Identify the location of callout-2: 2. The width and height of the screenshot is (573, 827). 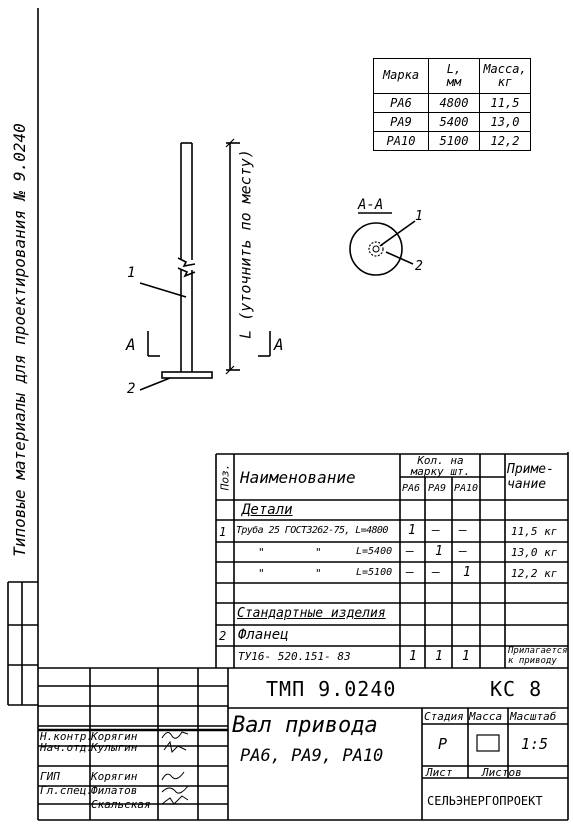
(131, 389).